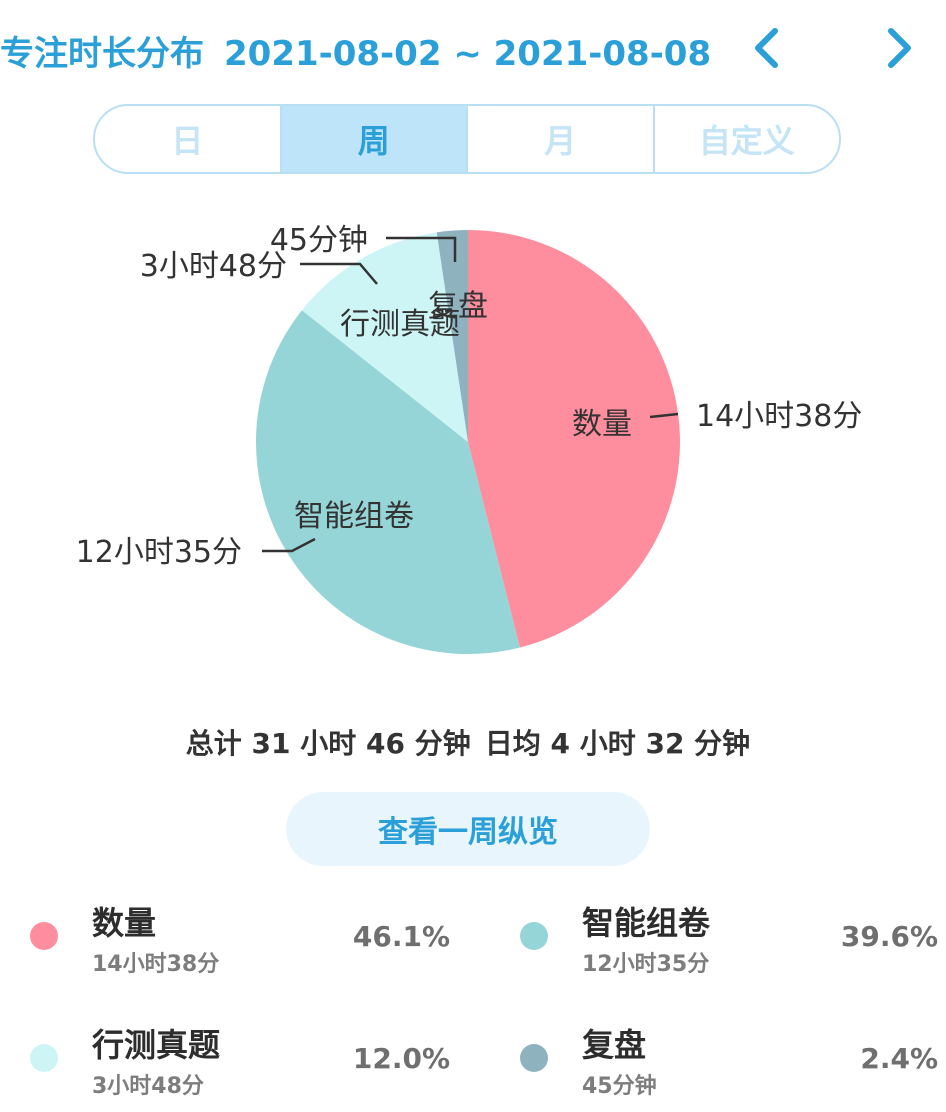 The width and height of the screenshot is (946, 1112). I want to click on leader-line-exam-questions, so click(339, 273).